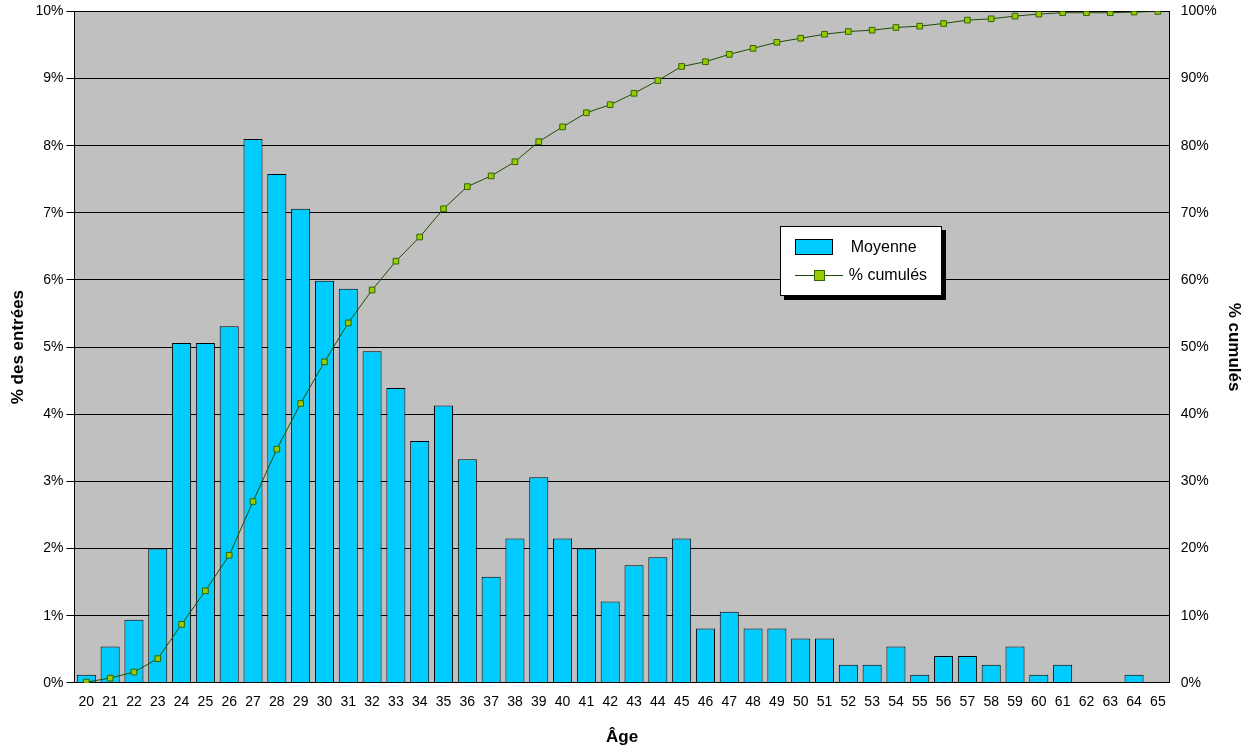 The width and height of the screenshot is (1252, 756). What do you see at coordinates (919, 701) in the screenshot?
I see `x-tick-label: 55` at bounding box center [919, 701].